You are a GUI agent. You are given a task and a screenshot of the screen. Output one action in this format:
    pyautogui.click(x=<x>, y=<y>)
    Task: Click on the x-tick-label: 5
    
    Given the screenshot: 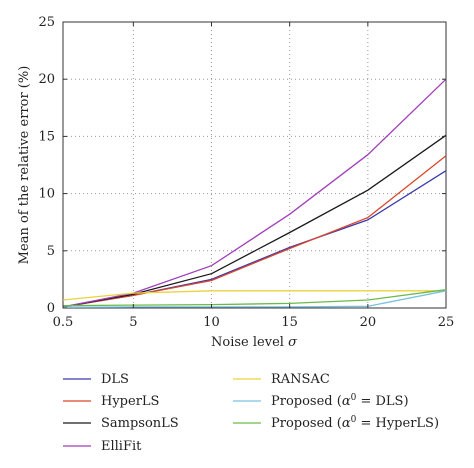 What is the action you would take?
    pyautogui.click(x=133, y=322)
    